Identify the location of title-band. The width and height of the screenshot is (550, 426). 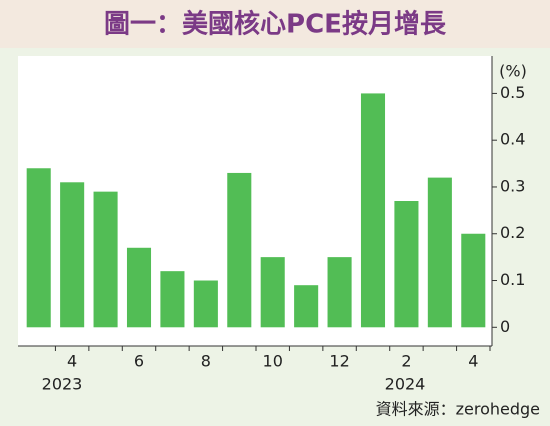
(275, 24).